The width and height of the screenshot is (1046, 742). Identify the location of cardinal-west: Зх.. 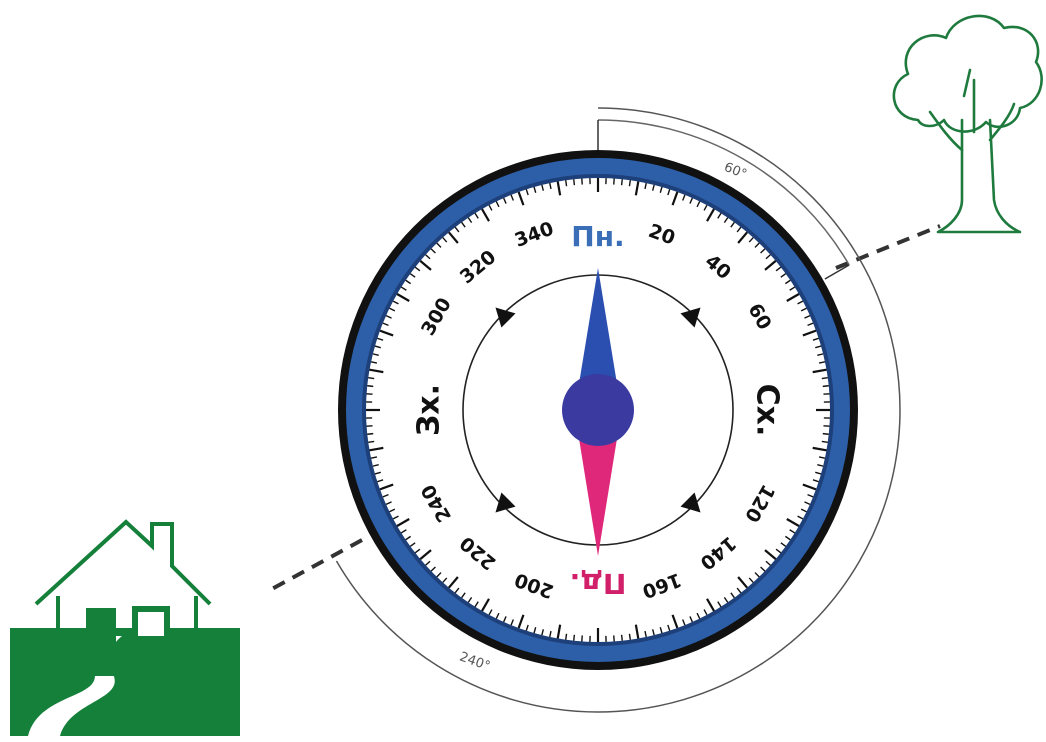
(429, 410).